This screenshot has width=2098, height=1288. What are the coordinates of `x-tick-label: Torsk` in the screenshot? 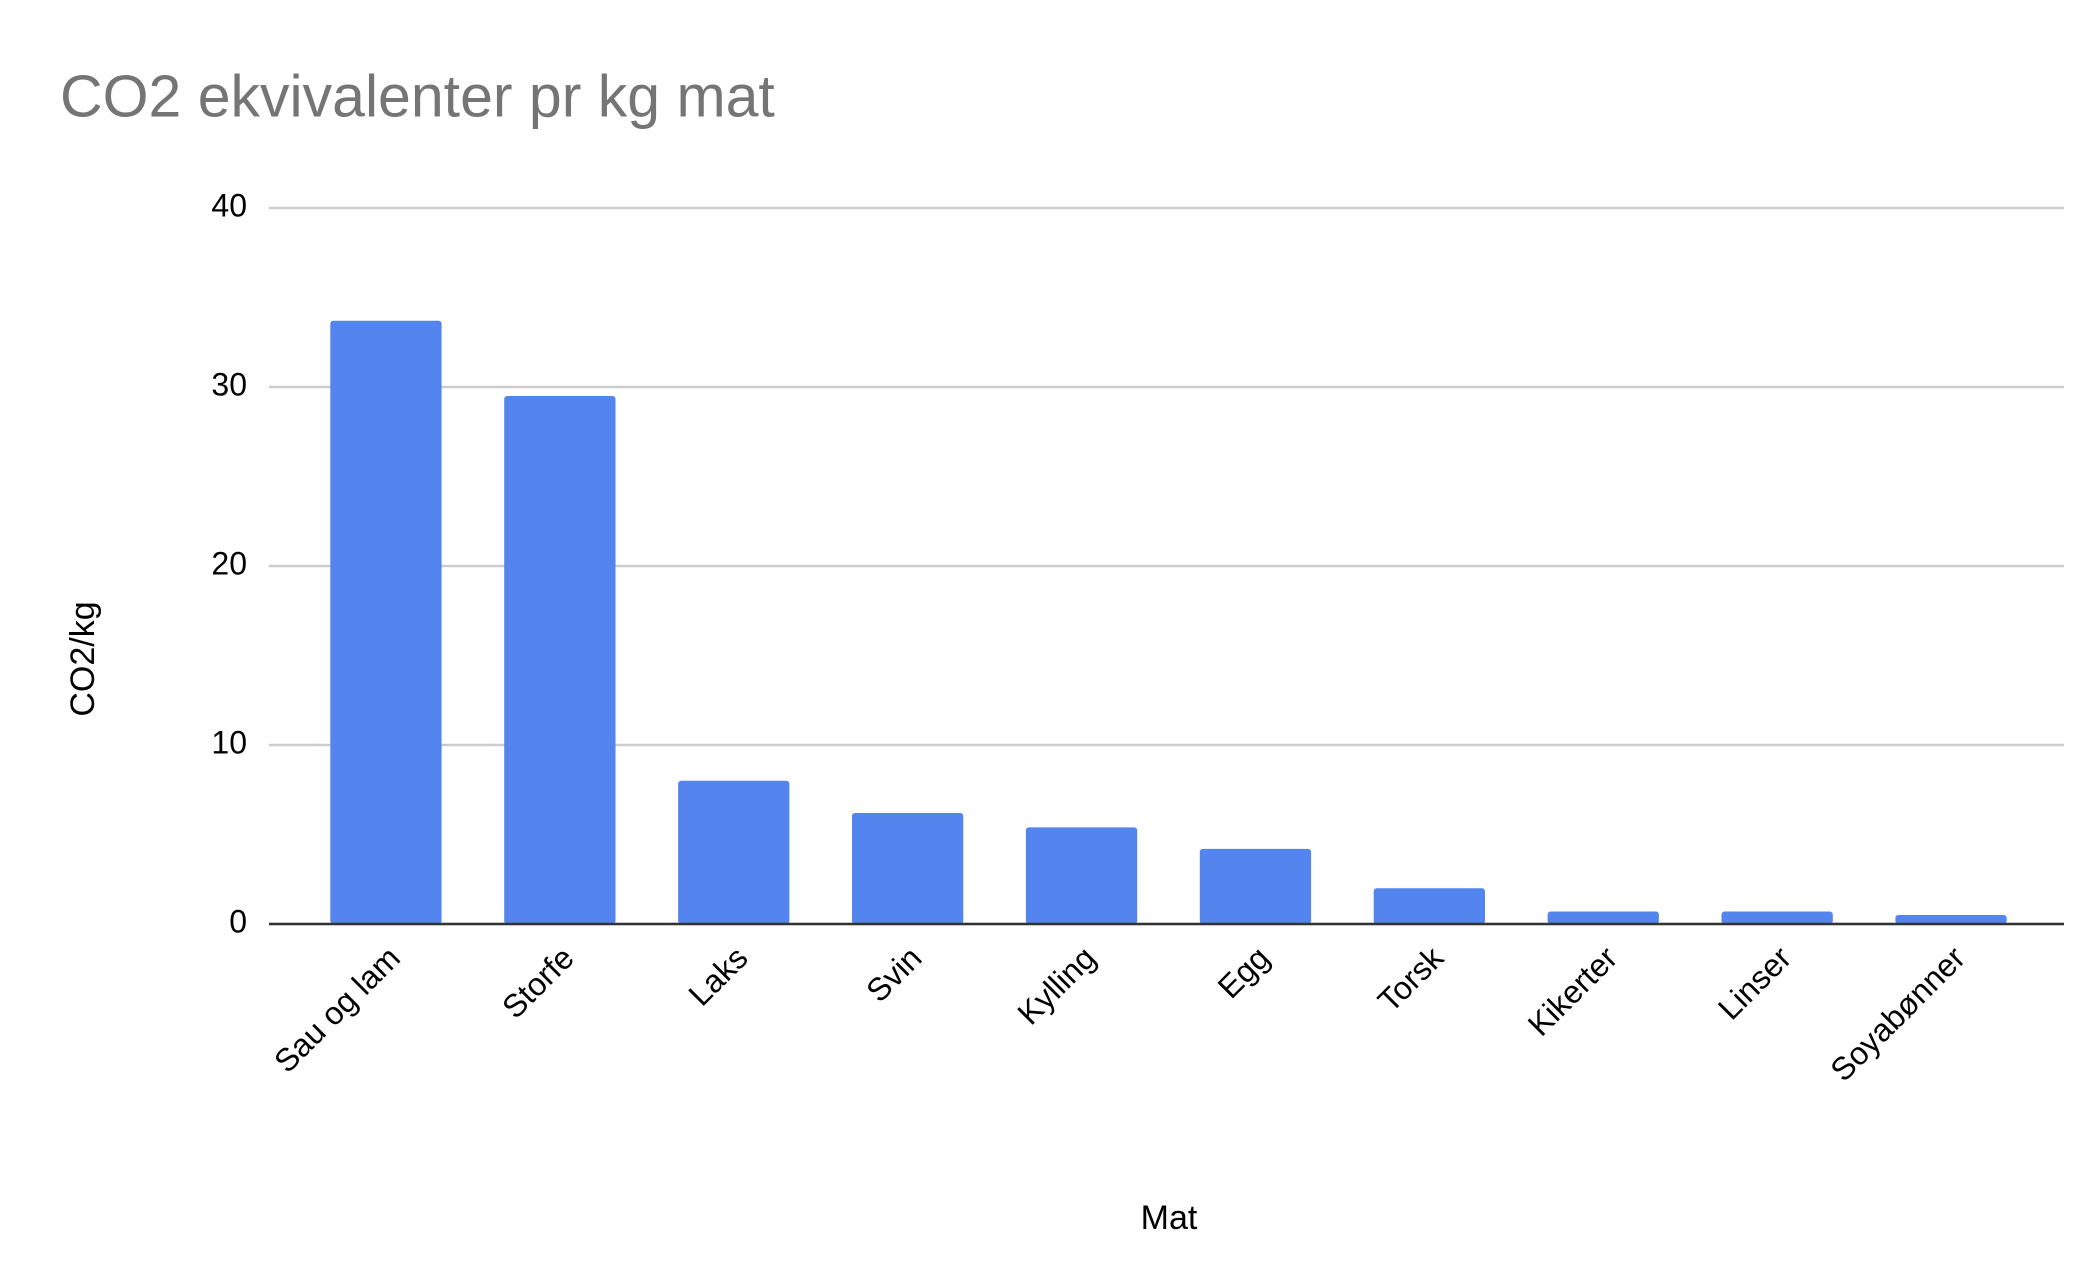 It's located at (1411, 979).